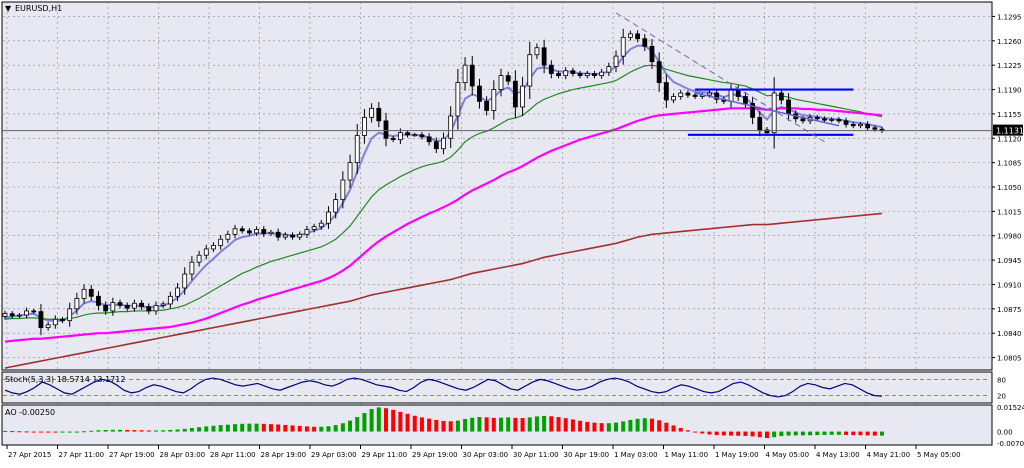 This screenshot has width=1024, height=468. I want to click on price-tick-label: 1.0805, so click(1009, 359).